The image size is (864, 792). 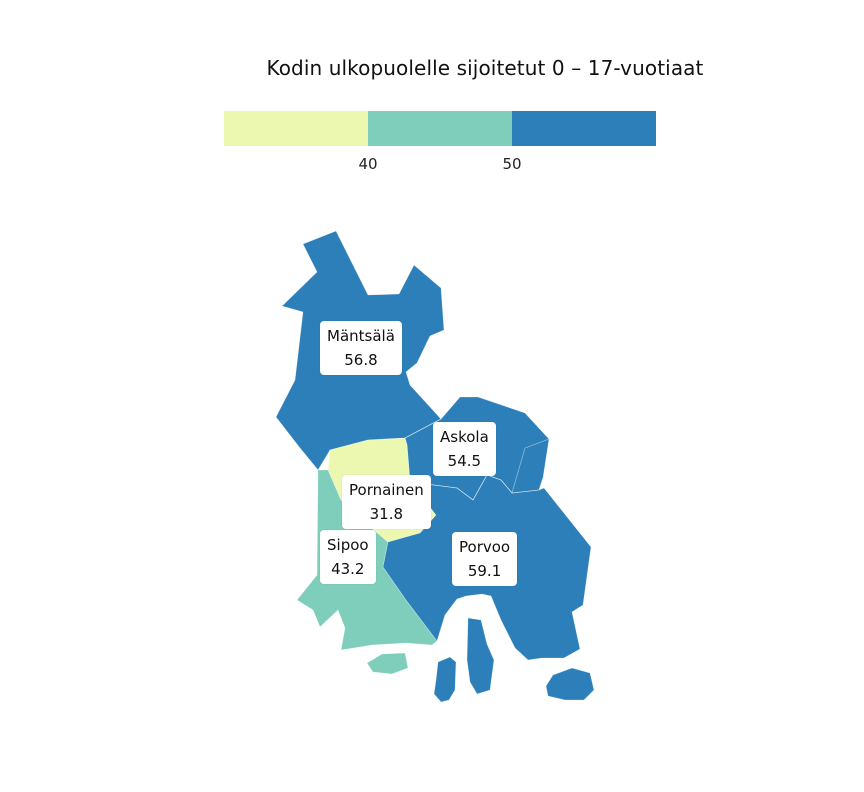 What do you see at coordinates (361, 348) in the screenshot?
I see `label-mantsala: Mäntsälä 56.8` at bounding box center [361, 348].